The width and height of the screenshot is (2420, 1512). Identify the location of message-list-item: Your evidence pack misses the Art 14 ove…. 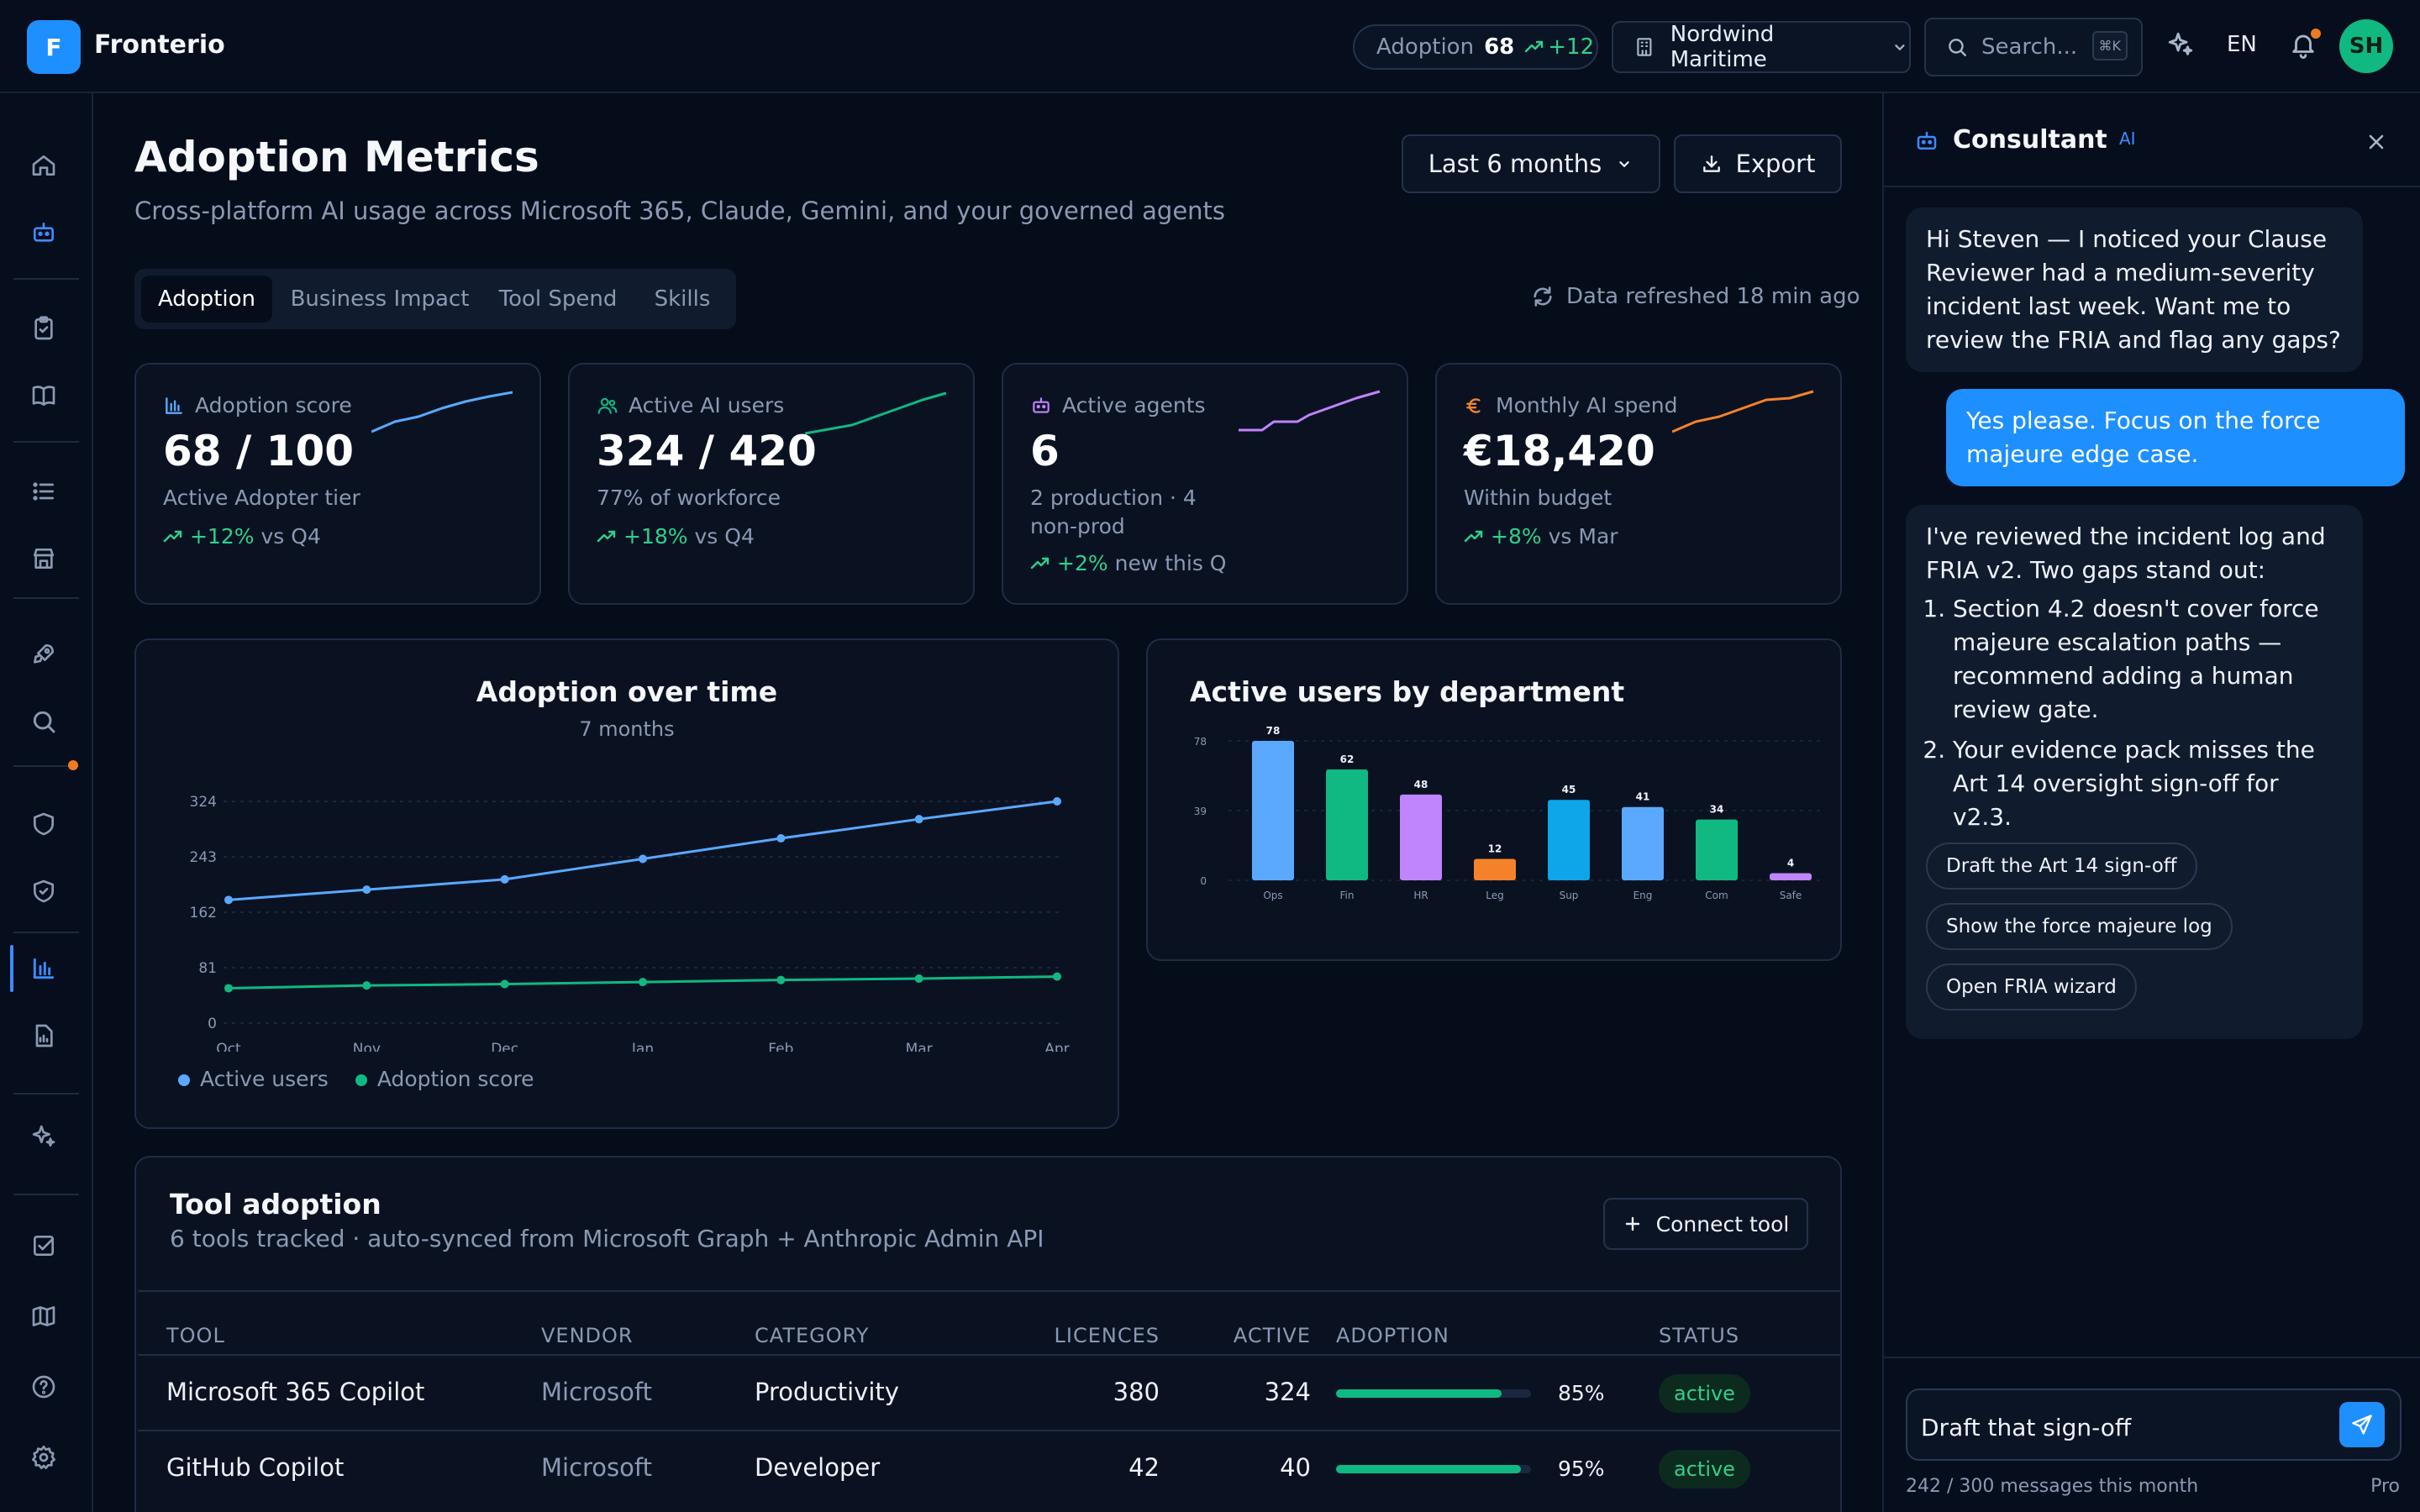
(2148, 783).